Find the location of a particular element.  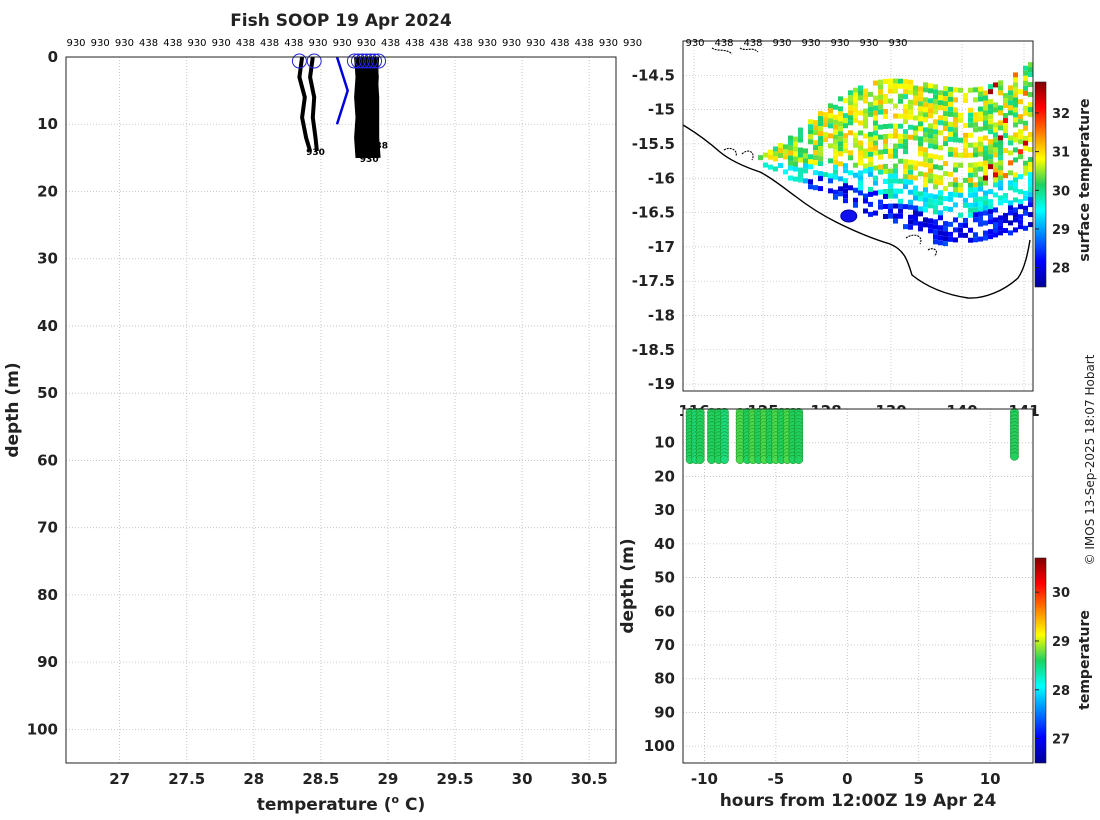

map-top-label: 930 is located at coordinates (810, 43).